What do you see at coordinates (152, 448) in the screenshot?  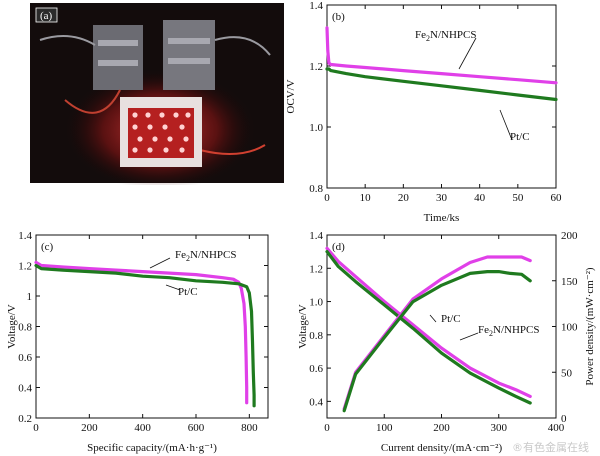 I see `x-axis-label: Specific capacity/(mA·h·g⁻¹)` at bounding box center [152, 448].